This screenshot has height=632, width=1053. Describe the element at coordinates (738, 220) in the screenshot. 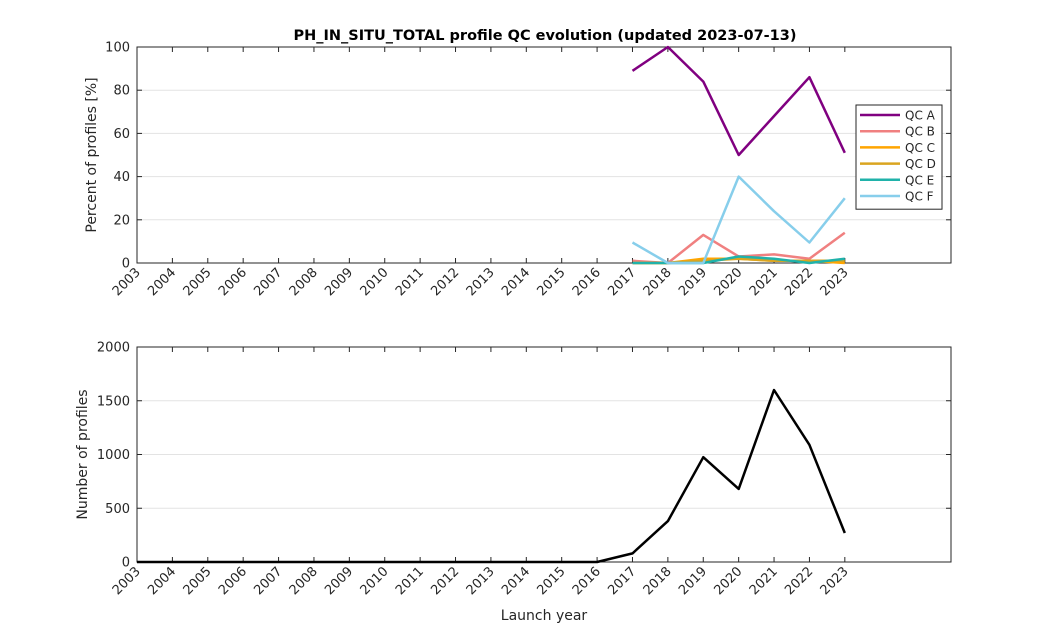

I see `series-line-qc-f` at that location.